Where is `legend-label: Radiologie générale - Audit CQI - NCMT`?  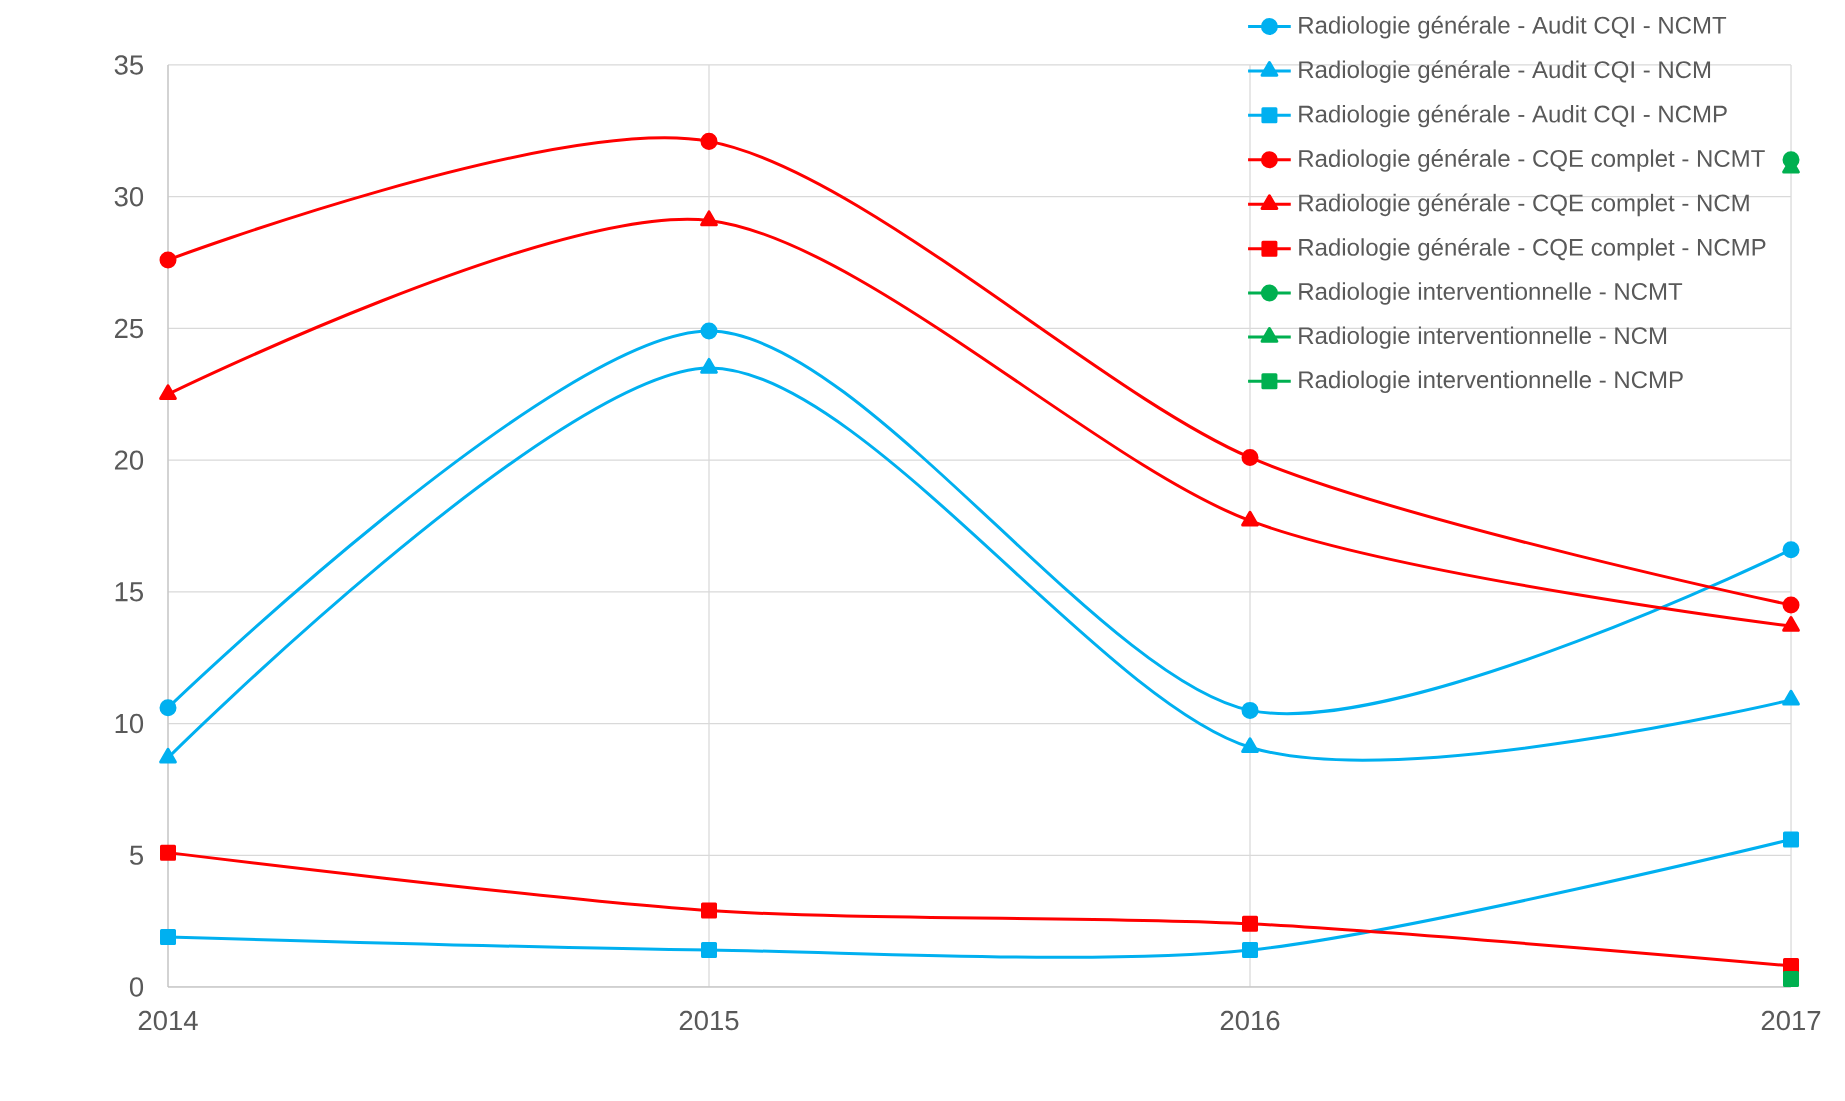
legend-label: Radiologie générale - Audit CQI - NCMT is located at coordinates (1513, 27).